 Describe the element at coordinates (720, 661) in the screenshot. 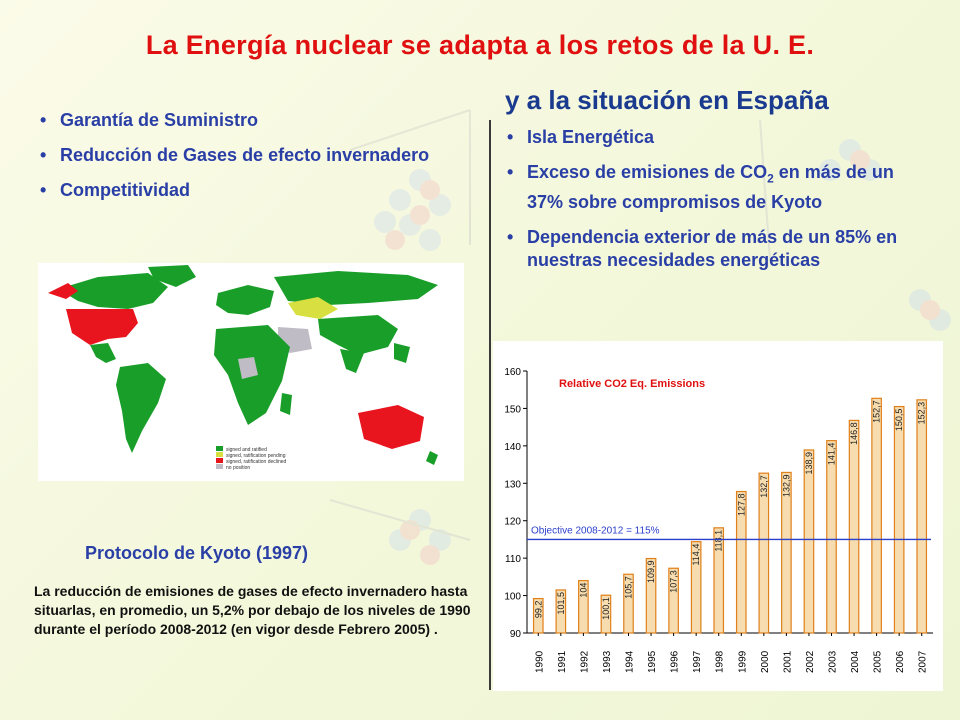

I see `x-tick-label: 1998` at that location.